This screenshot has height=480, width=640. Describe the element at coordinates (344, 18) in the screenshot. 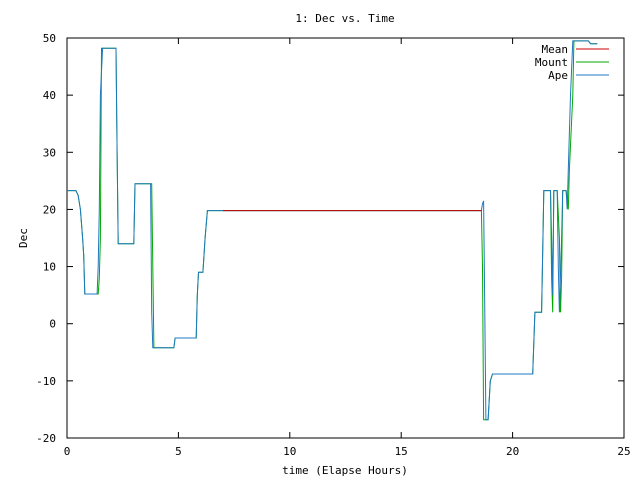

I see `chart-title: 1: Dec vs. Time` at that location.